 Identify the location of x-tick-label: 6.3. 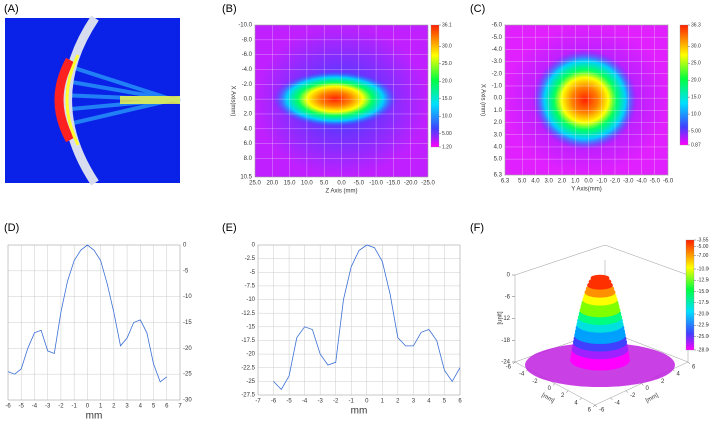
(505, 182).